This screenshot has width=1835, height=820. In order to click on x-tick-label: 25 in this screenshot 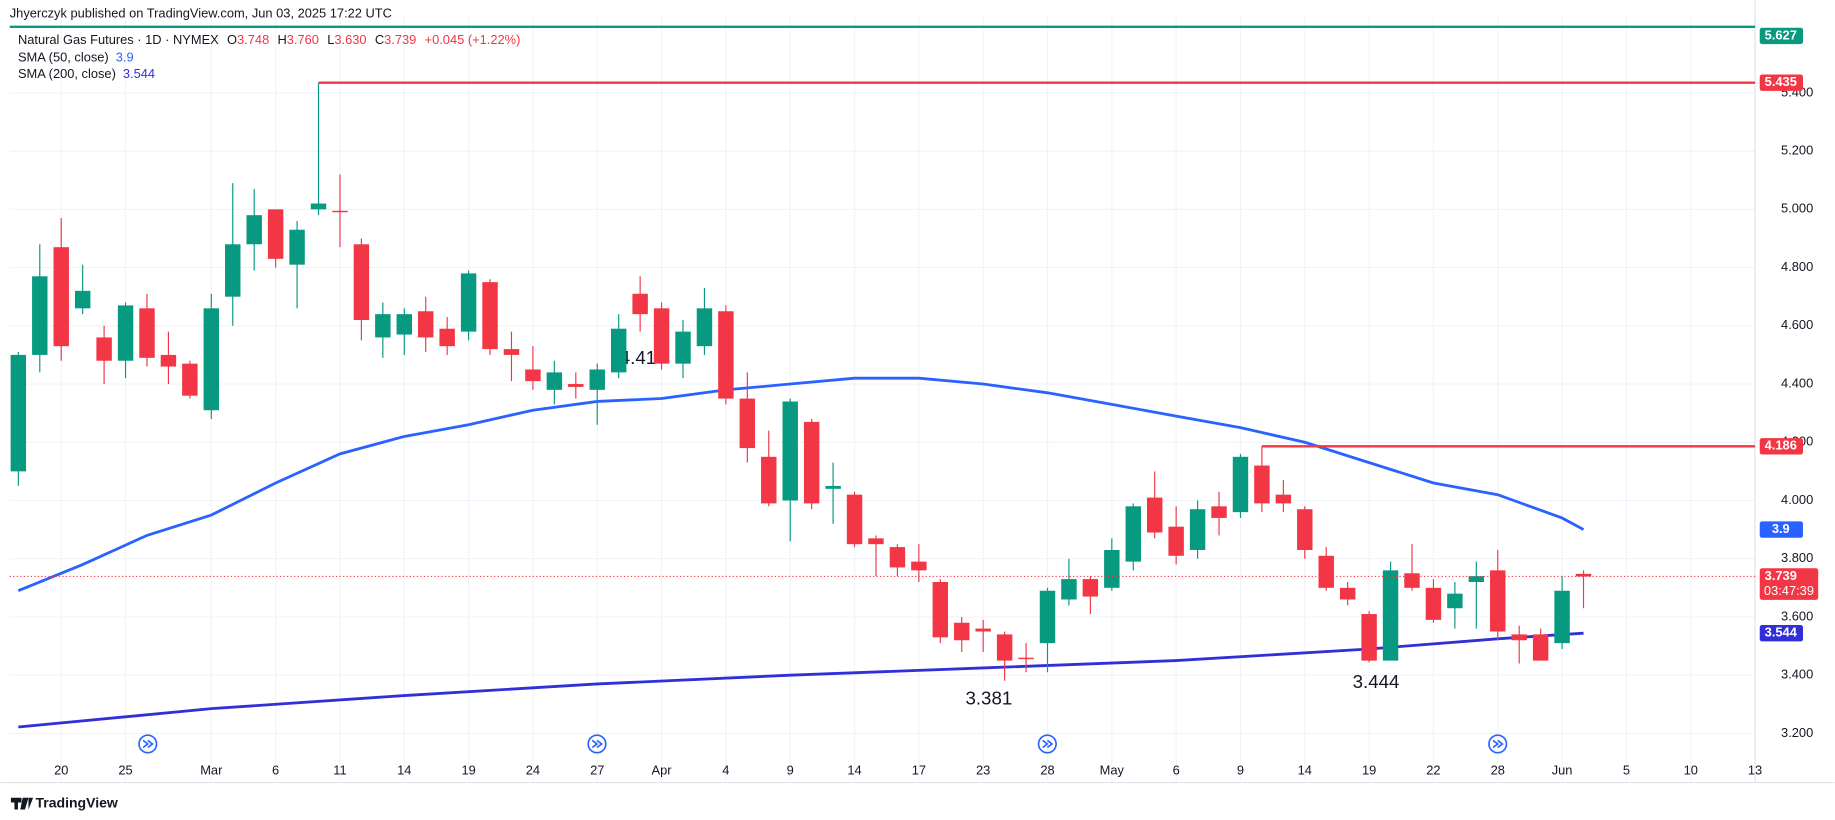, I will do `click(125, 769)`.